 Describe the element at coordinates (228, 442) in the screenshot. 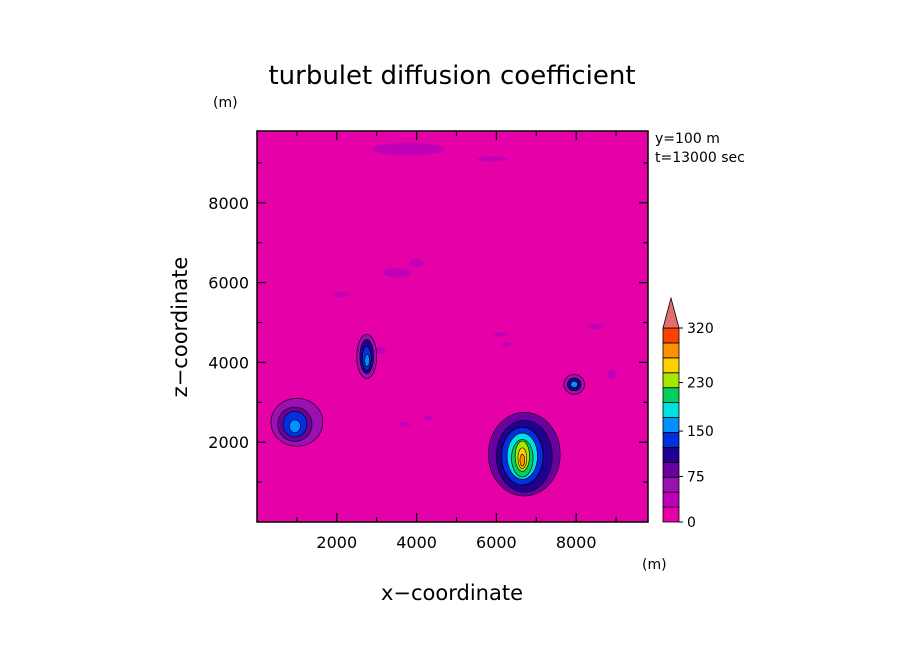

I see `y-tick-label: 2000` at that location.